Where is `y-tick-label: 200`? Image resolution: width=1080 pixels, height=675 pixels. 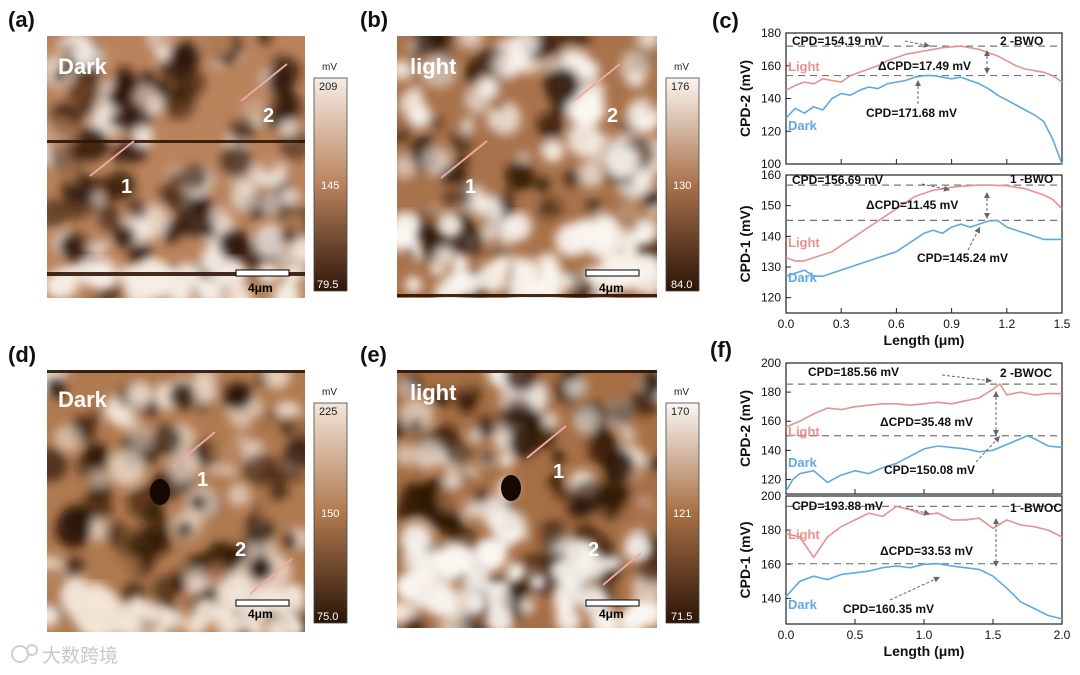 y-tick-label: 200 is located at coordinates (771, 363).